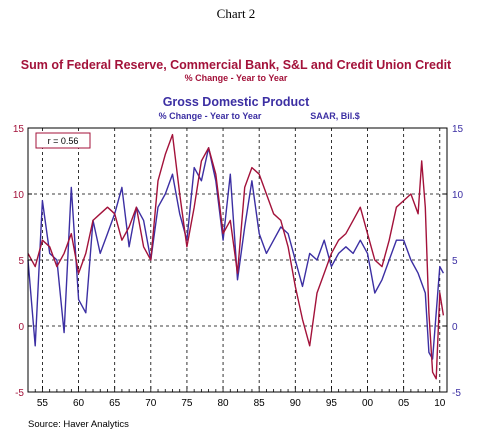 The width and height of the screenshot is (480, 433). What do you see at coordinates (368, 403) in the screenshot?
I see `x-tick-label: 00` at bounding box center [368, 403].